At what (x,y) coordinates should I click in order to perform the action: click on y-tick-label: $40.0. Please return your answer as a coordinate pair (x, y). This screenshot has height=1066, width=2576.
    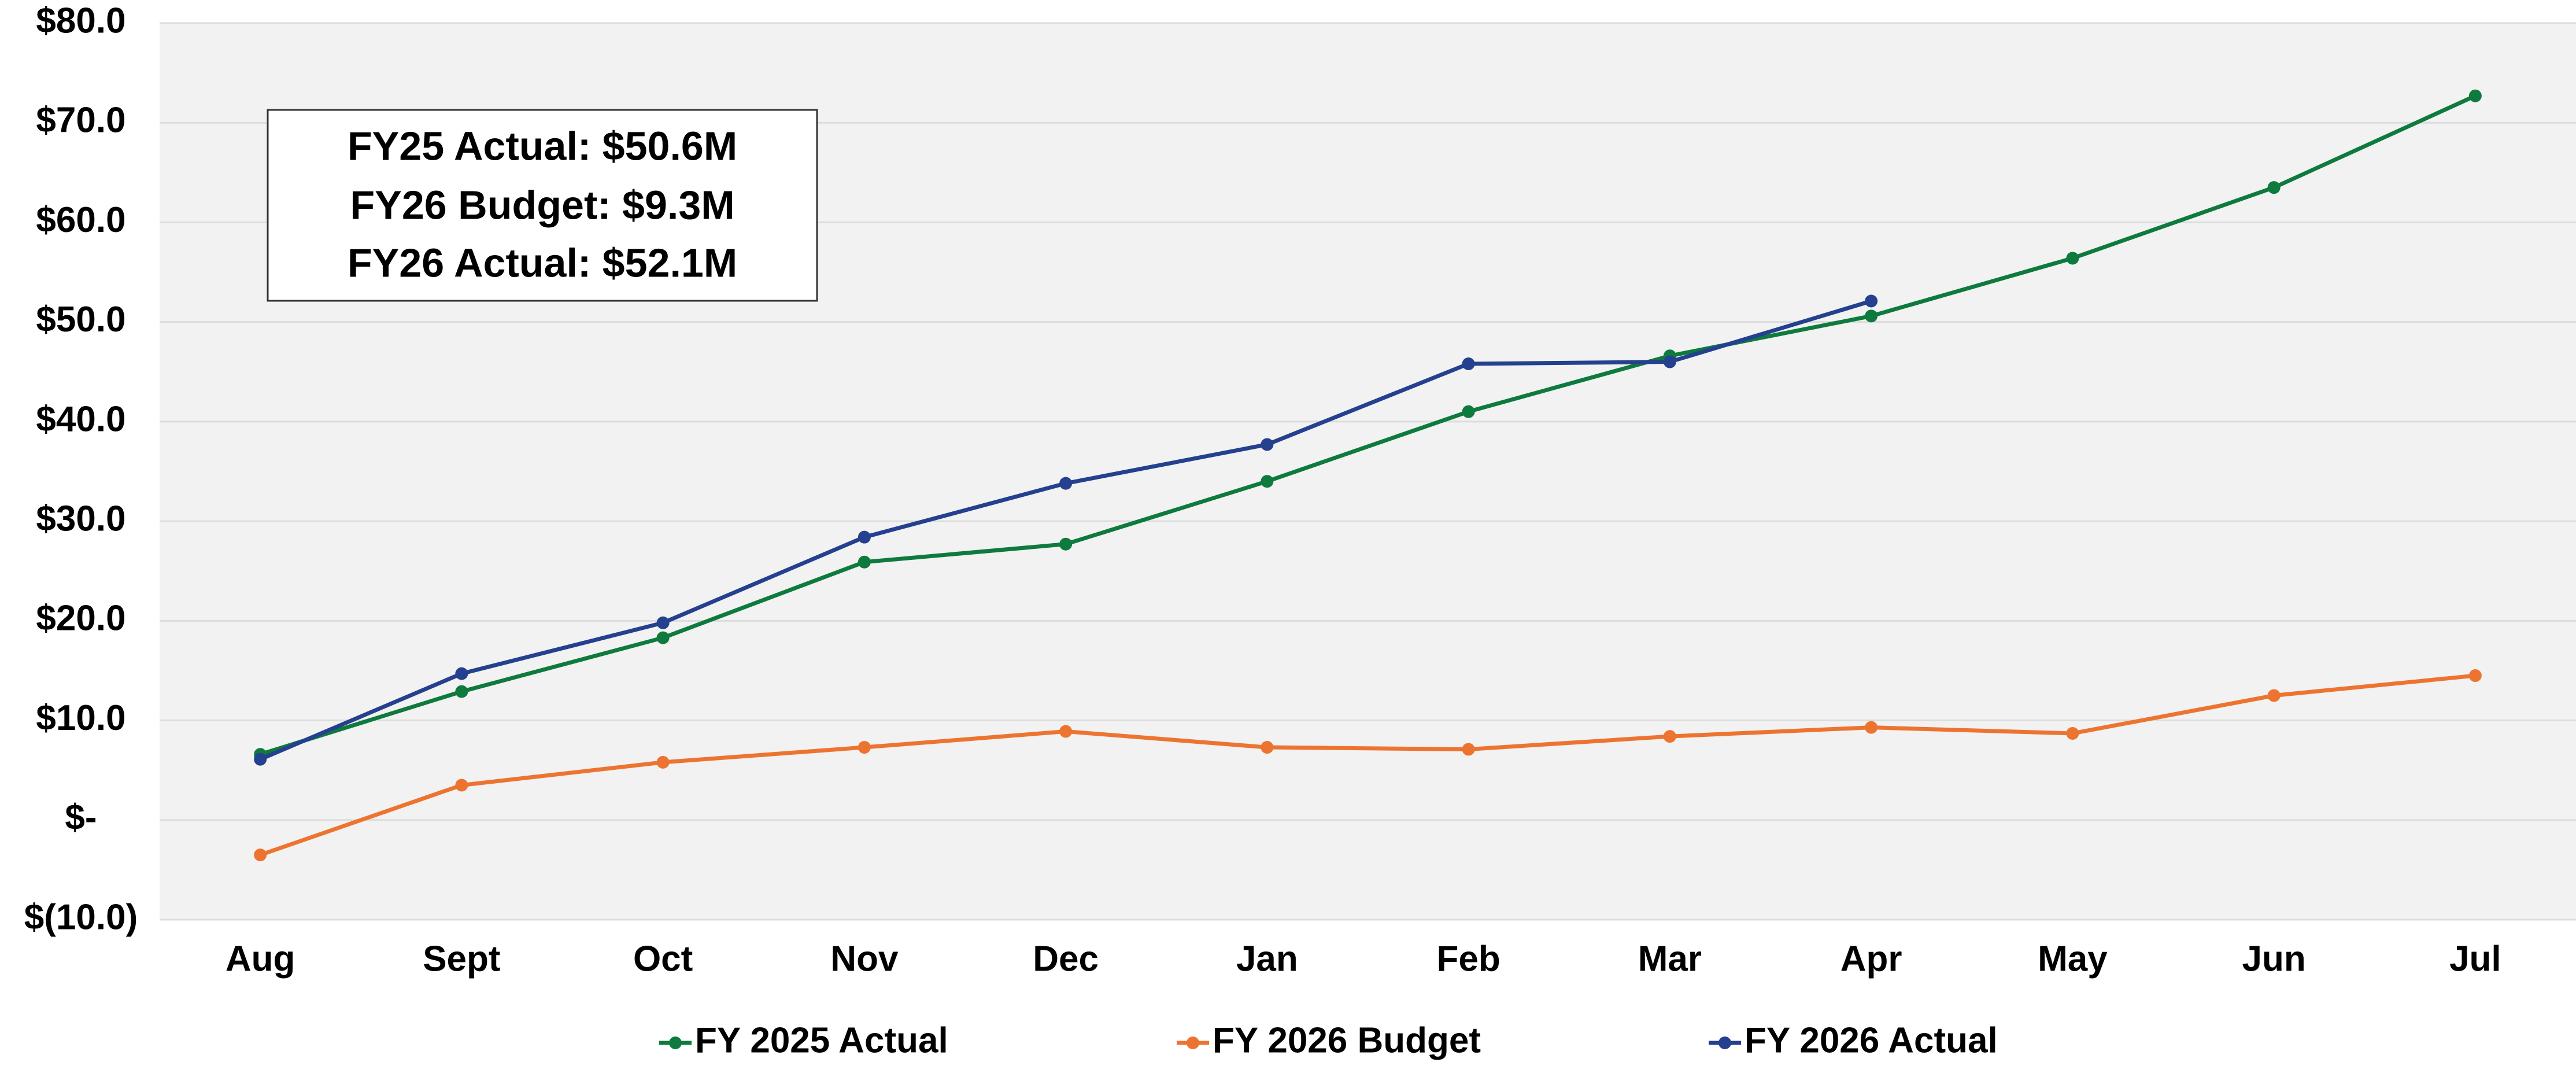
    Looking at the image, I should click on (80, 419).